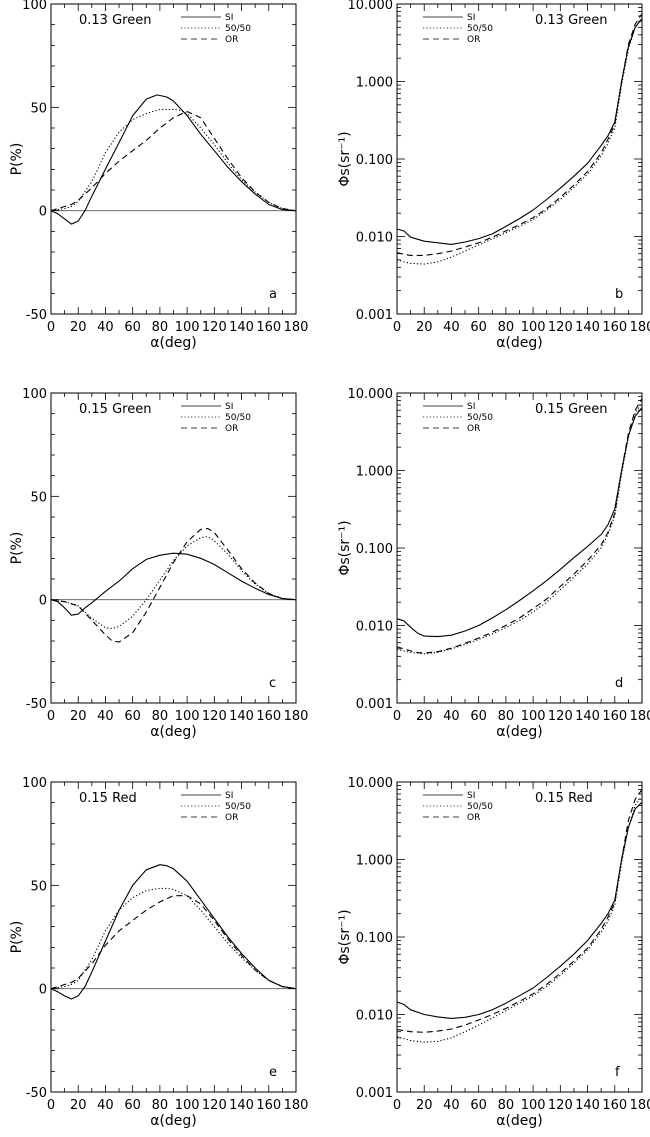 The width and height of the screenshot is (650, 1137). I want to click on panel-letter: d, so click(619, 683).